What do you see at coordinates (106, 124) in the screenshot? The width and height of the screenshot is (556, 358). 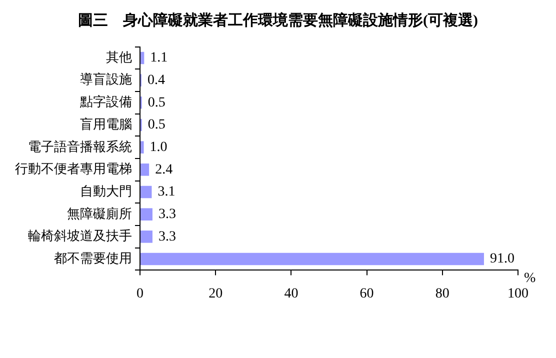 I see `y-tick-label: 盲用電腦` at bounding box center [106, 124].